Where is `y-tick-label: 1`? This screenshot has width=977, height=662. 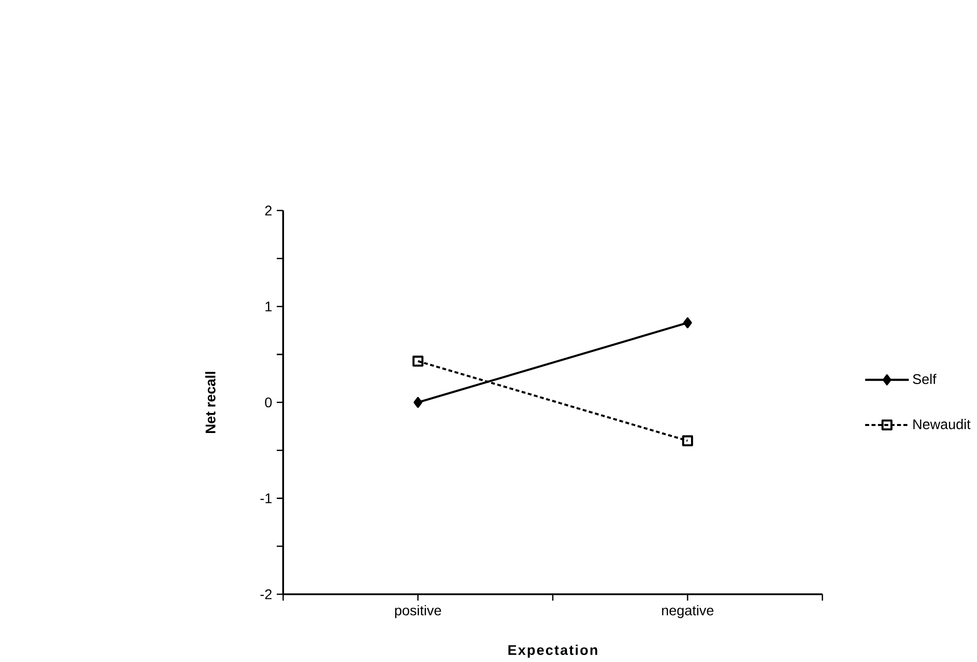 y-tick-label: 1 is located at coordinates (269, 307).